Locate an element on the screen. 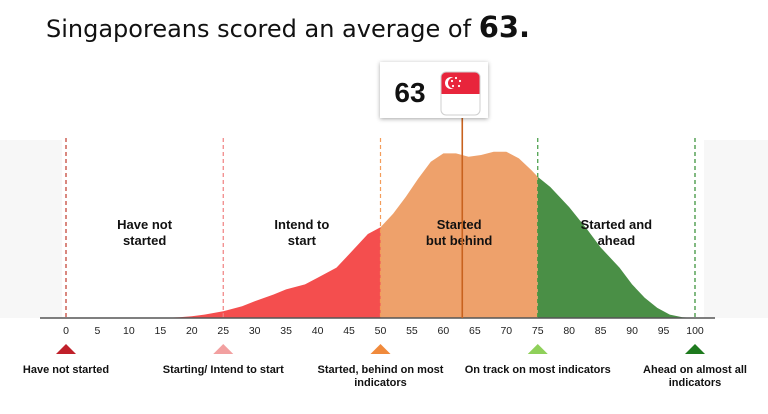 Image resolution: width=768 pixels, height=414 pixels. x-tick-label: 55 is located at coordinates (412, 331).